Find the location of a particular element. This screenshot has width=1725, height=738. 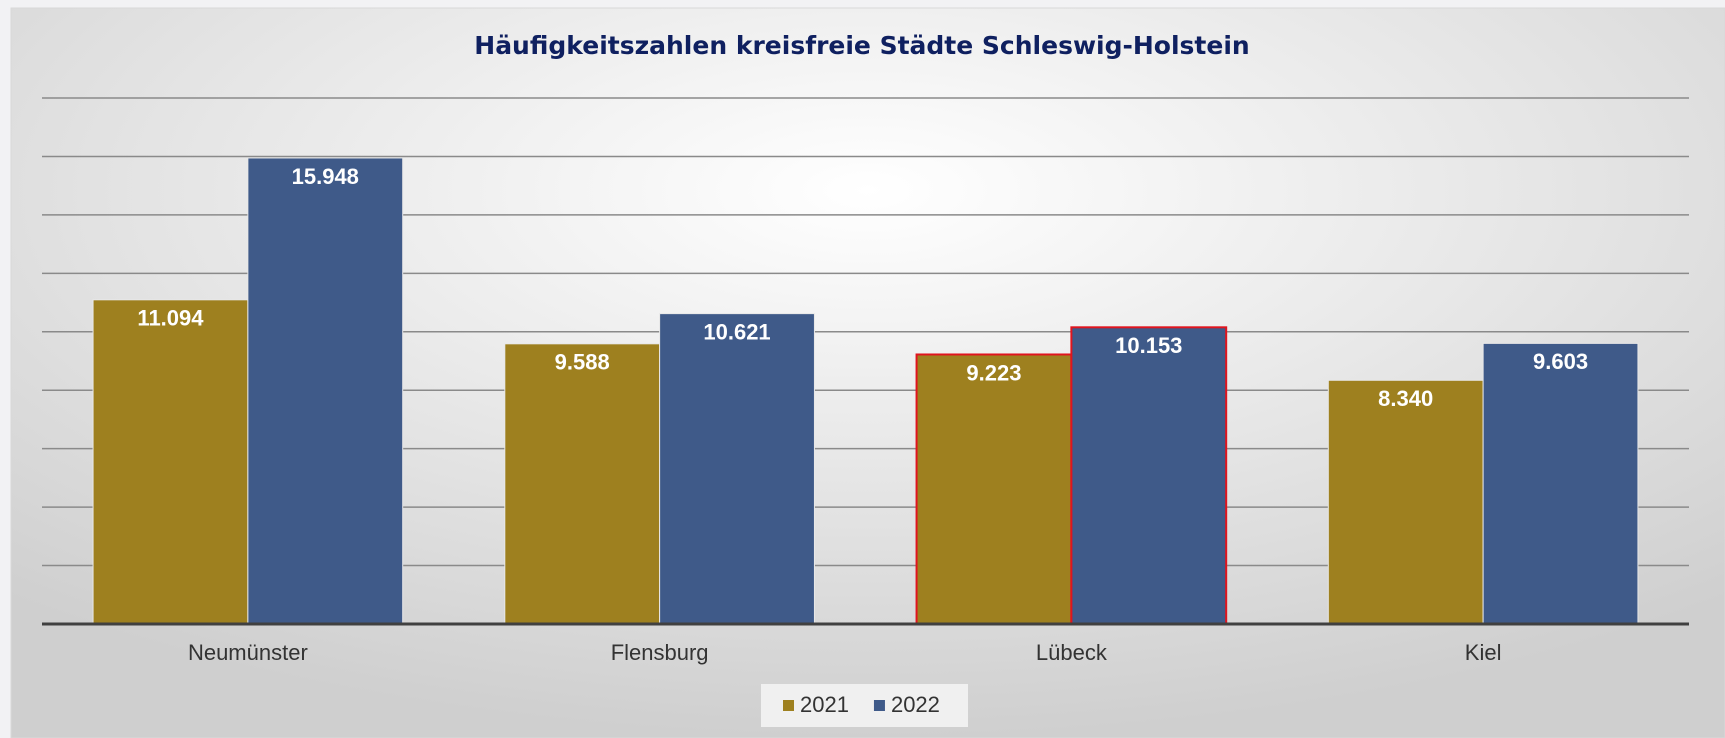

legend: 2021 2022 is located at coordinates (864, 705).